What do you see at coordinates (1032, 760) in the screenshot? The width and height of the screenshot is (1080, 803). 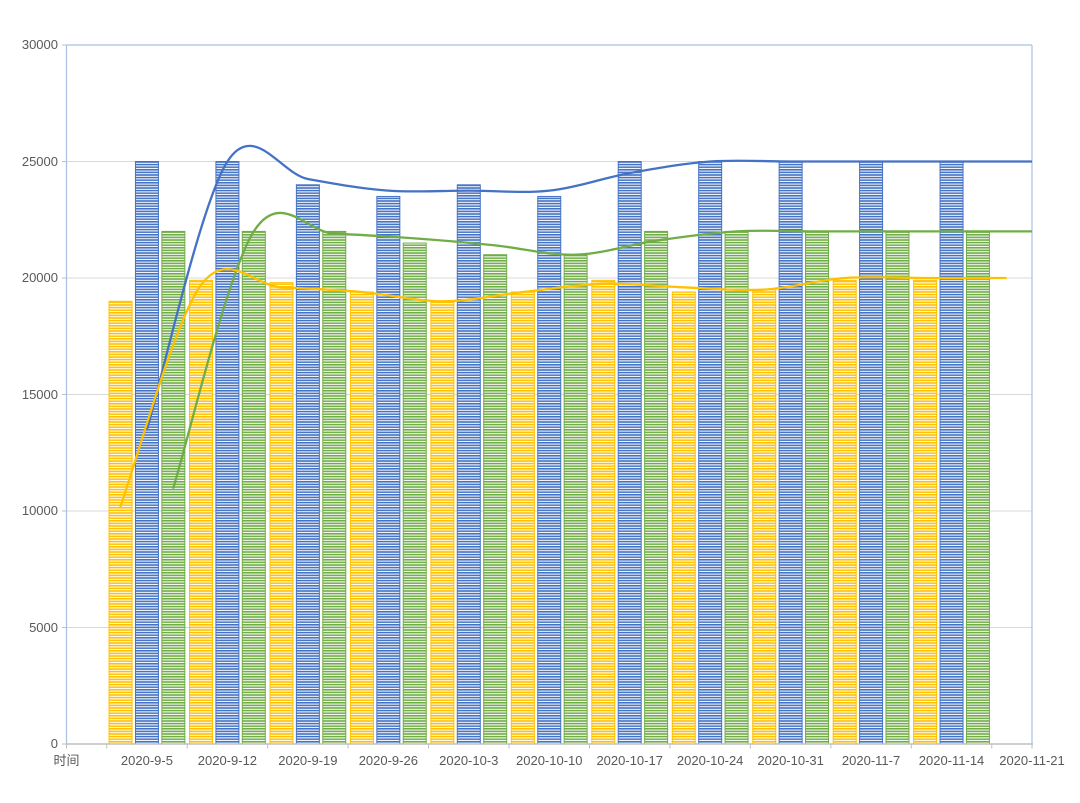 I see `x-axis-label: 2020-11-21` at bounding box center [1032, 760].